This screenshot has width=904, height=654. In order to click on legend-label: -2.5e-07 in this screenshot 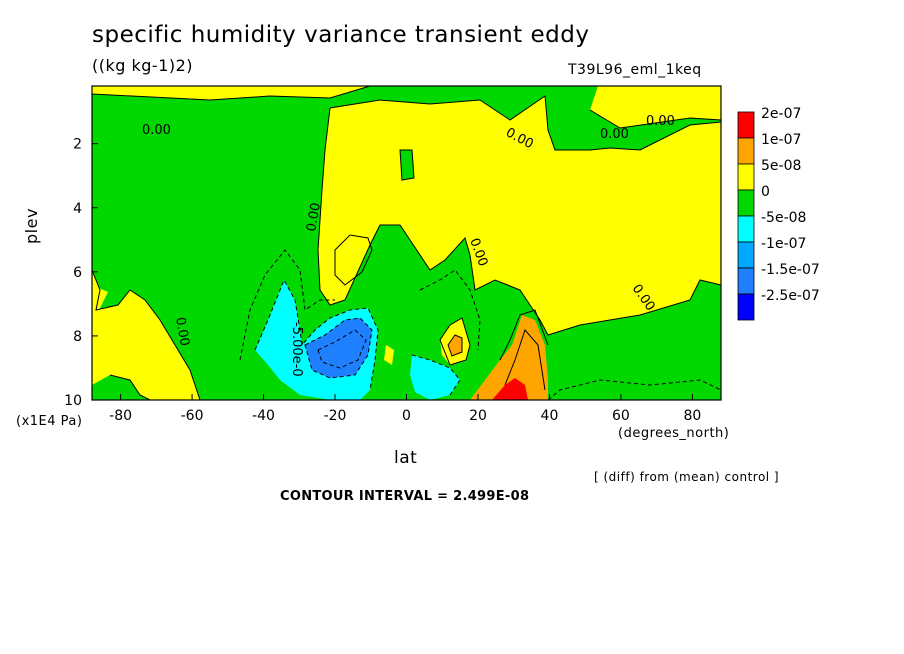, I will do `click(790, 296)`.